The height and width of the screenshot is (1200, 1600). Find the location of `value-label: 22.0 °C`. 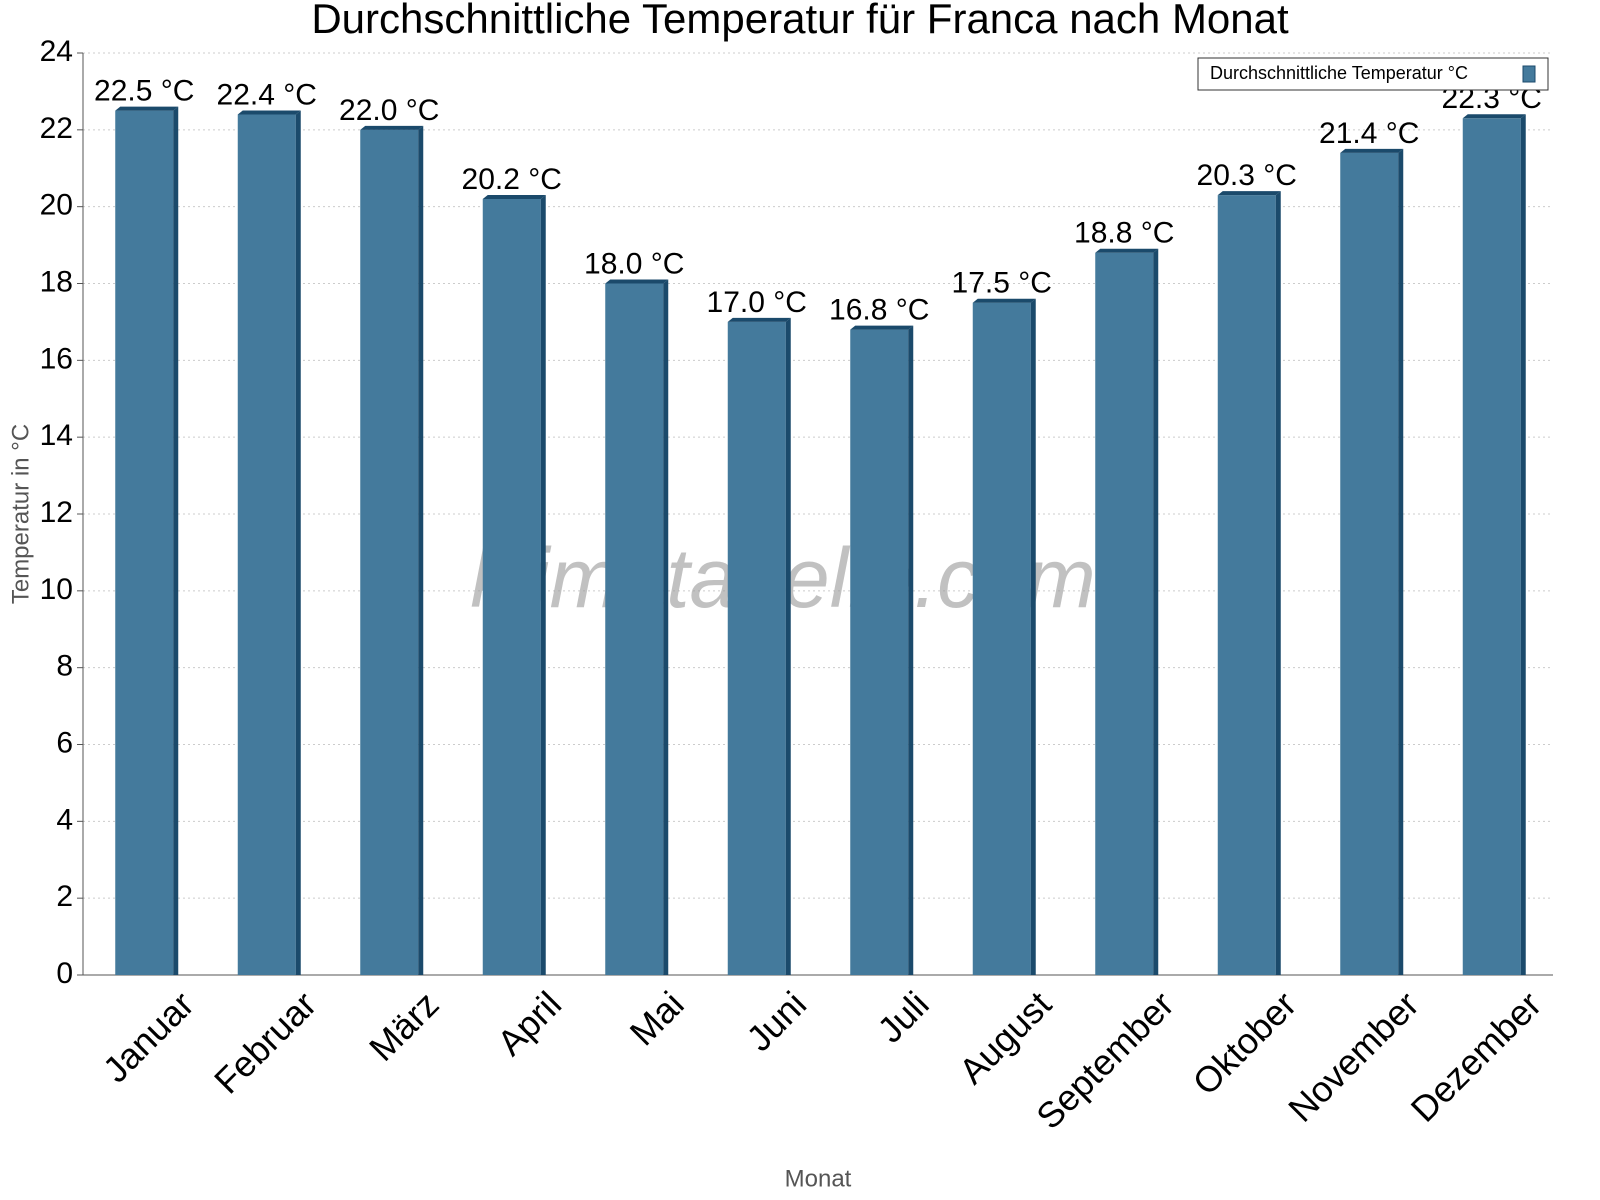

value-label: 22.0 °C is located at coordinates (389, 110).